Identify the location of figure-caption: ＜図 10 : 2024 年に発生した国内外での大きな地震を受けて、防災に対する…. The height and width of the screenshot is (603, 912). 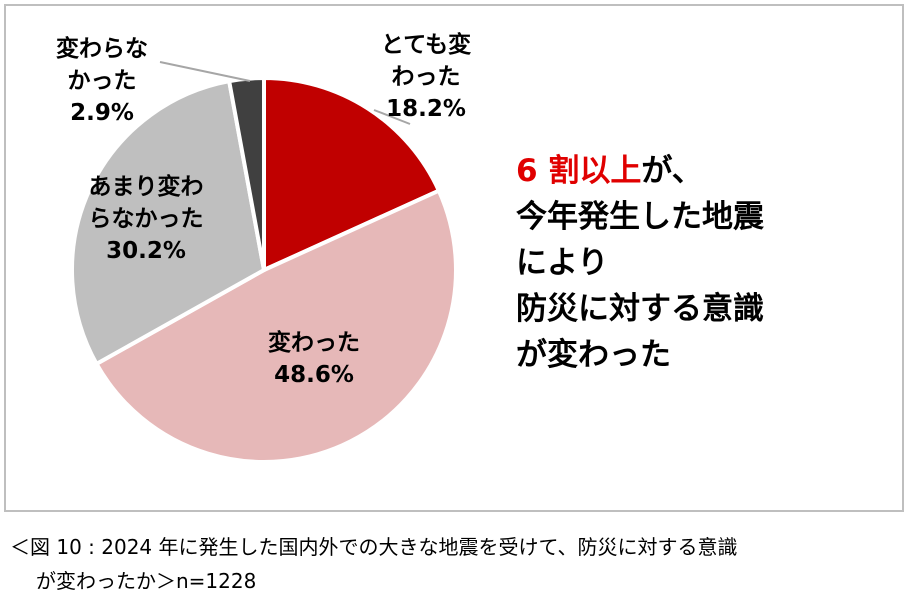
(374, 564).